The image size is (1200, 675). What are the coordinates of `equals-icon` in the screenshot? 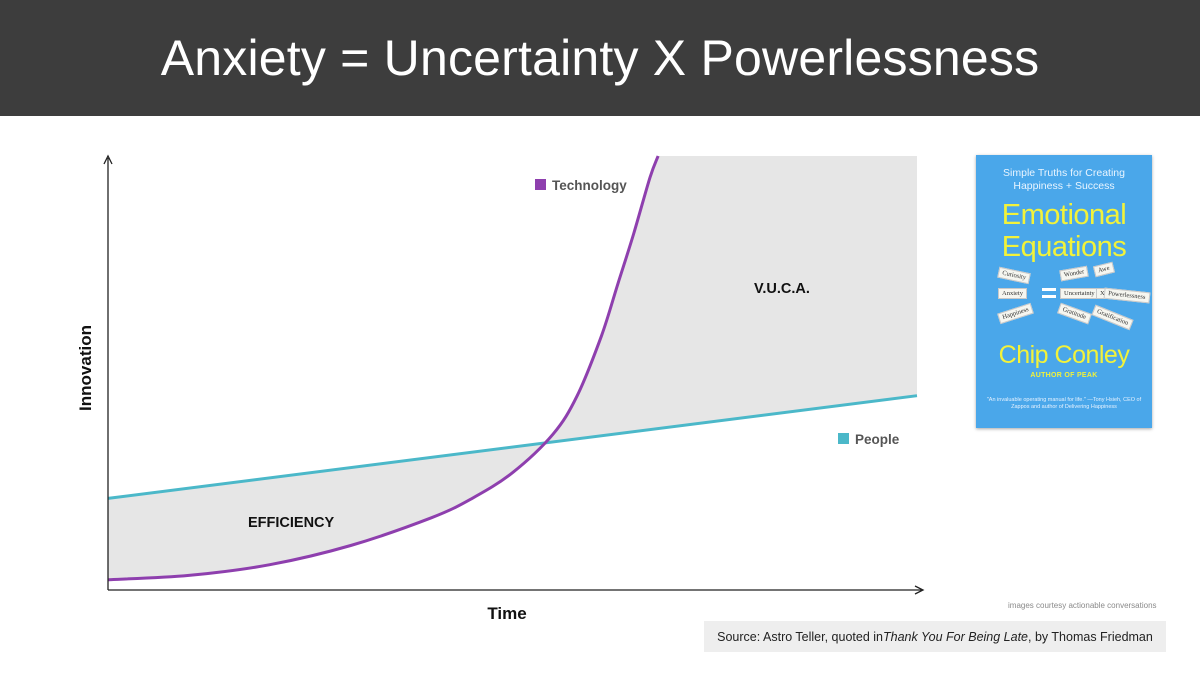 It's located at (1049, 293).